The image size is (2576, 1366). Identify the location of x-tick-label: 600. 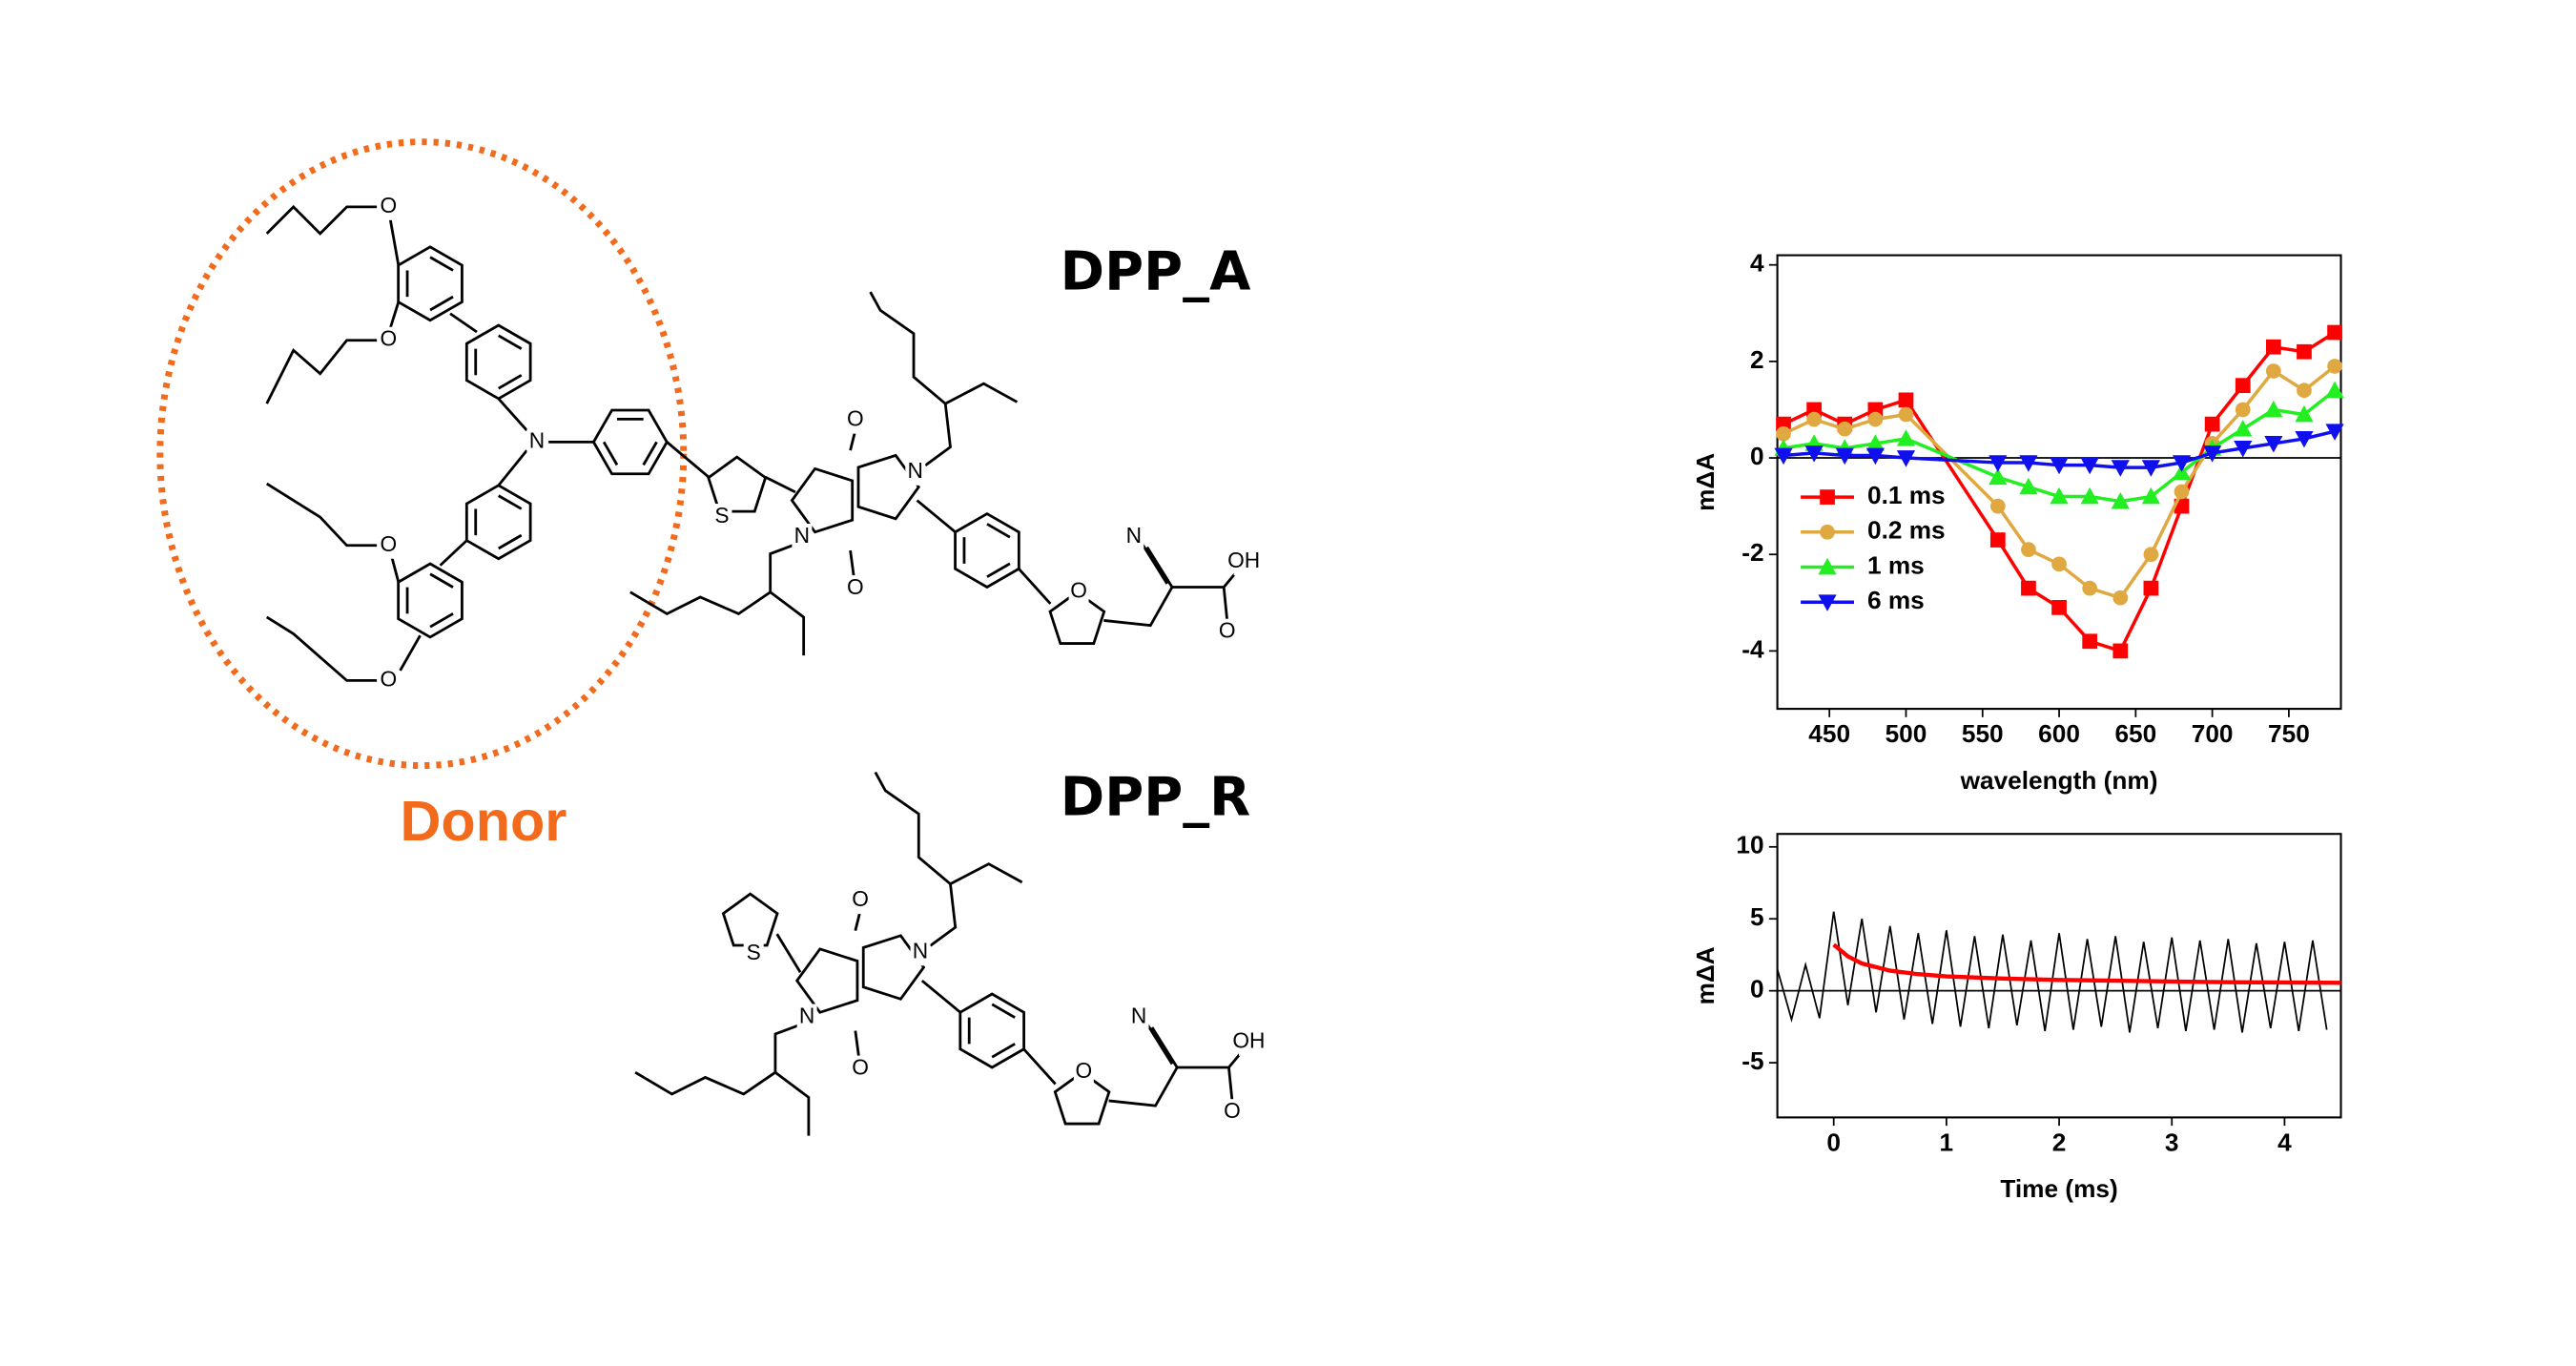
(2059, 733).